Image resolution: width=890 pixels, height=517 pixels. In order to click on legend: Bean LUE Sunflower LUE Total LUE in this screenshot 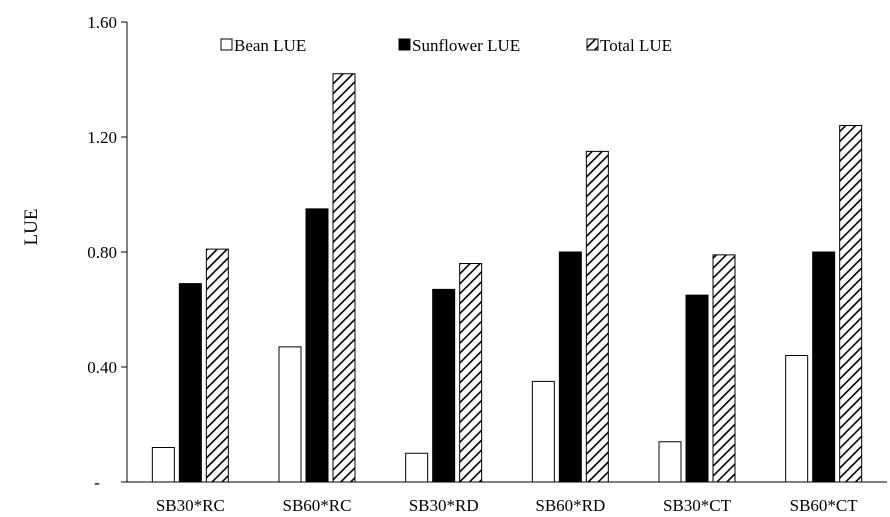, I will do `click(446, 45)`.